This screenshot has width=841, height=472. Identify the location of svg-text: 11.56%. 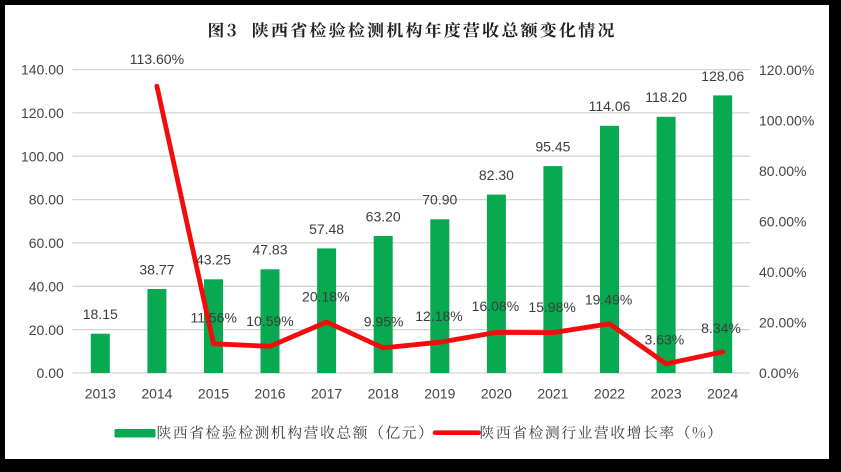
(213, 318).